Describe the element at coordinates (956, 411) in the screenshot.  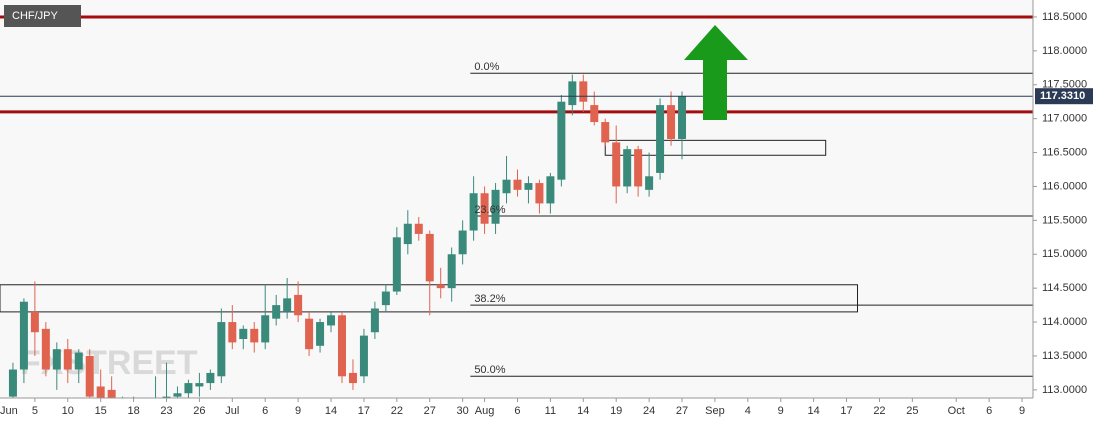
I see `x-tick-label: Oct` at that location.